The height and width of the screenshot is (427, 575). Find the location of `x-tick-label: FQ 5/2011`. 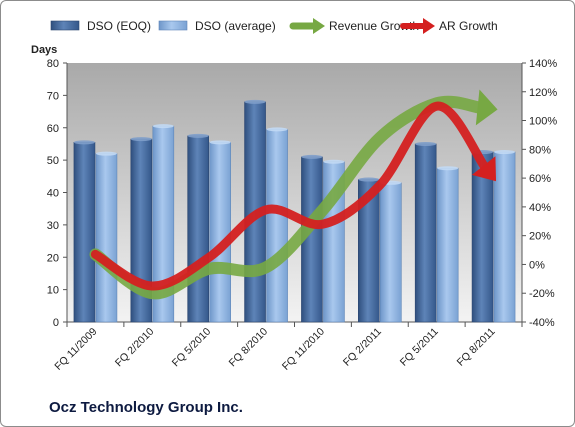

x-tick-label: FQ 5/2011 is located at coordinates (419, 347).